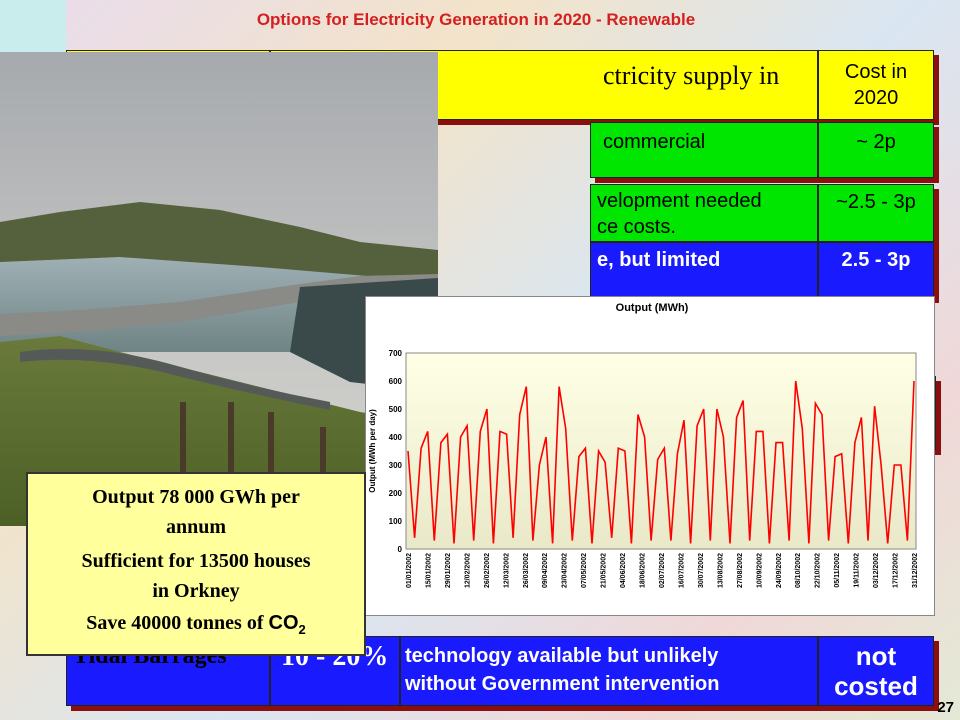 The height and width of the screenshot is (720, 960). I want to click on corner-block, so click(33, 26).